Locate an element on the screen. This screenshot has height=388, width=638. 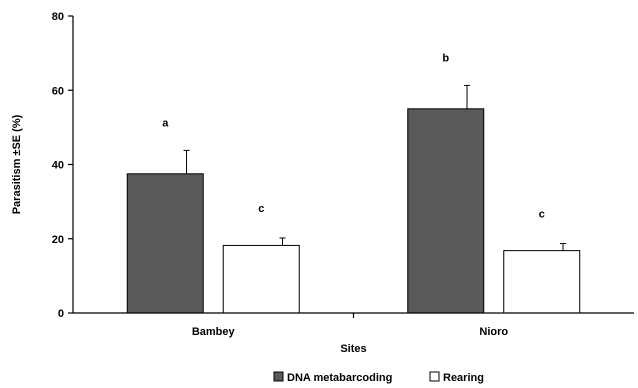
y-tick-label: 60 is located at coordinates (58, 91).